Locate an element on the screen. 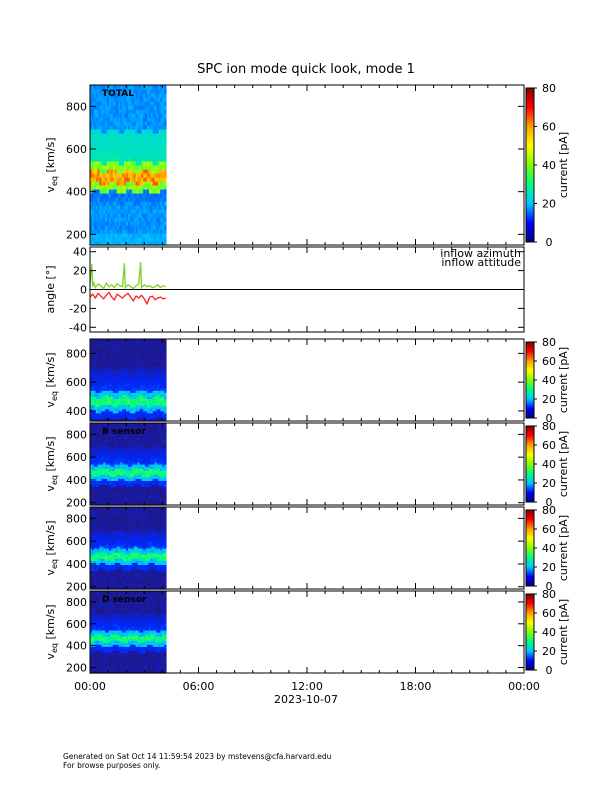 The height and width of the screenshot is (792, 612). y-axis-label: veq [km/s] is located at coordinates (51, 164).